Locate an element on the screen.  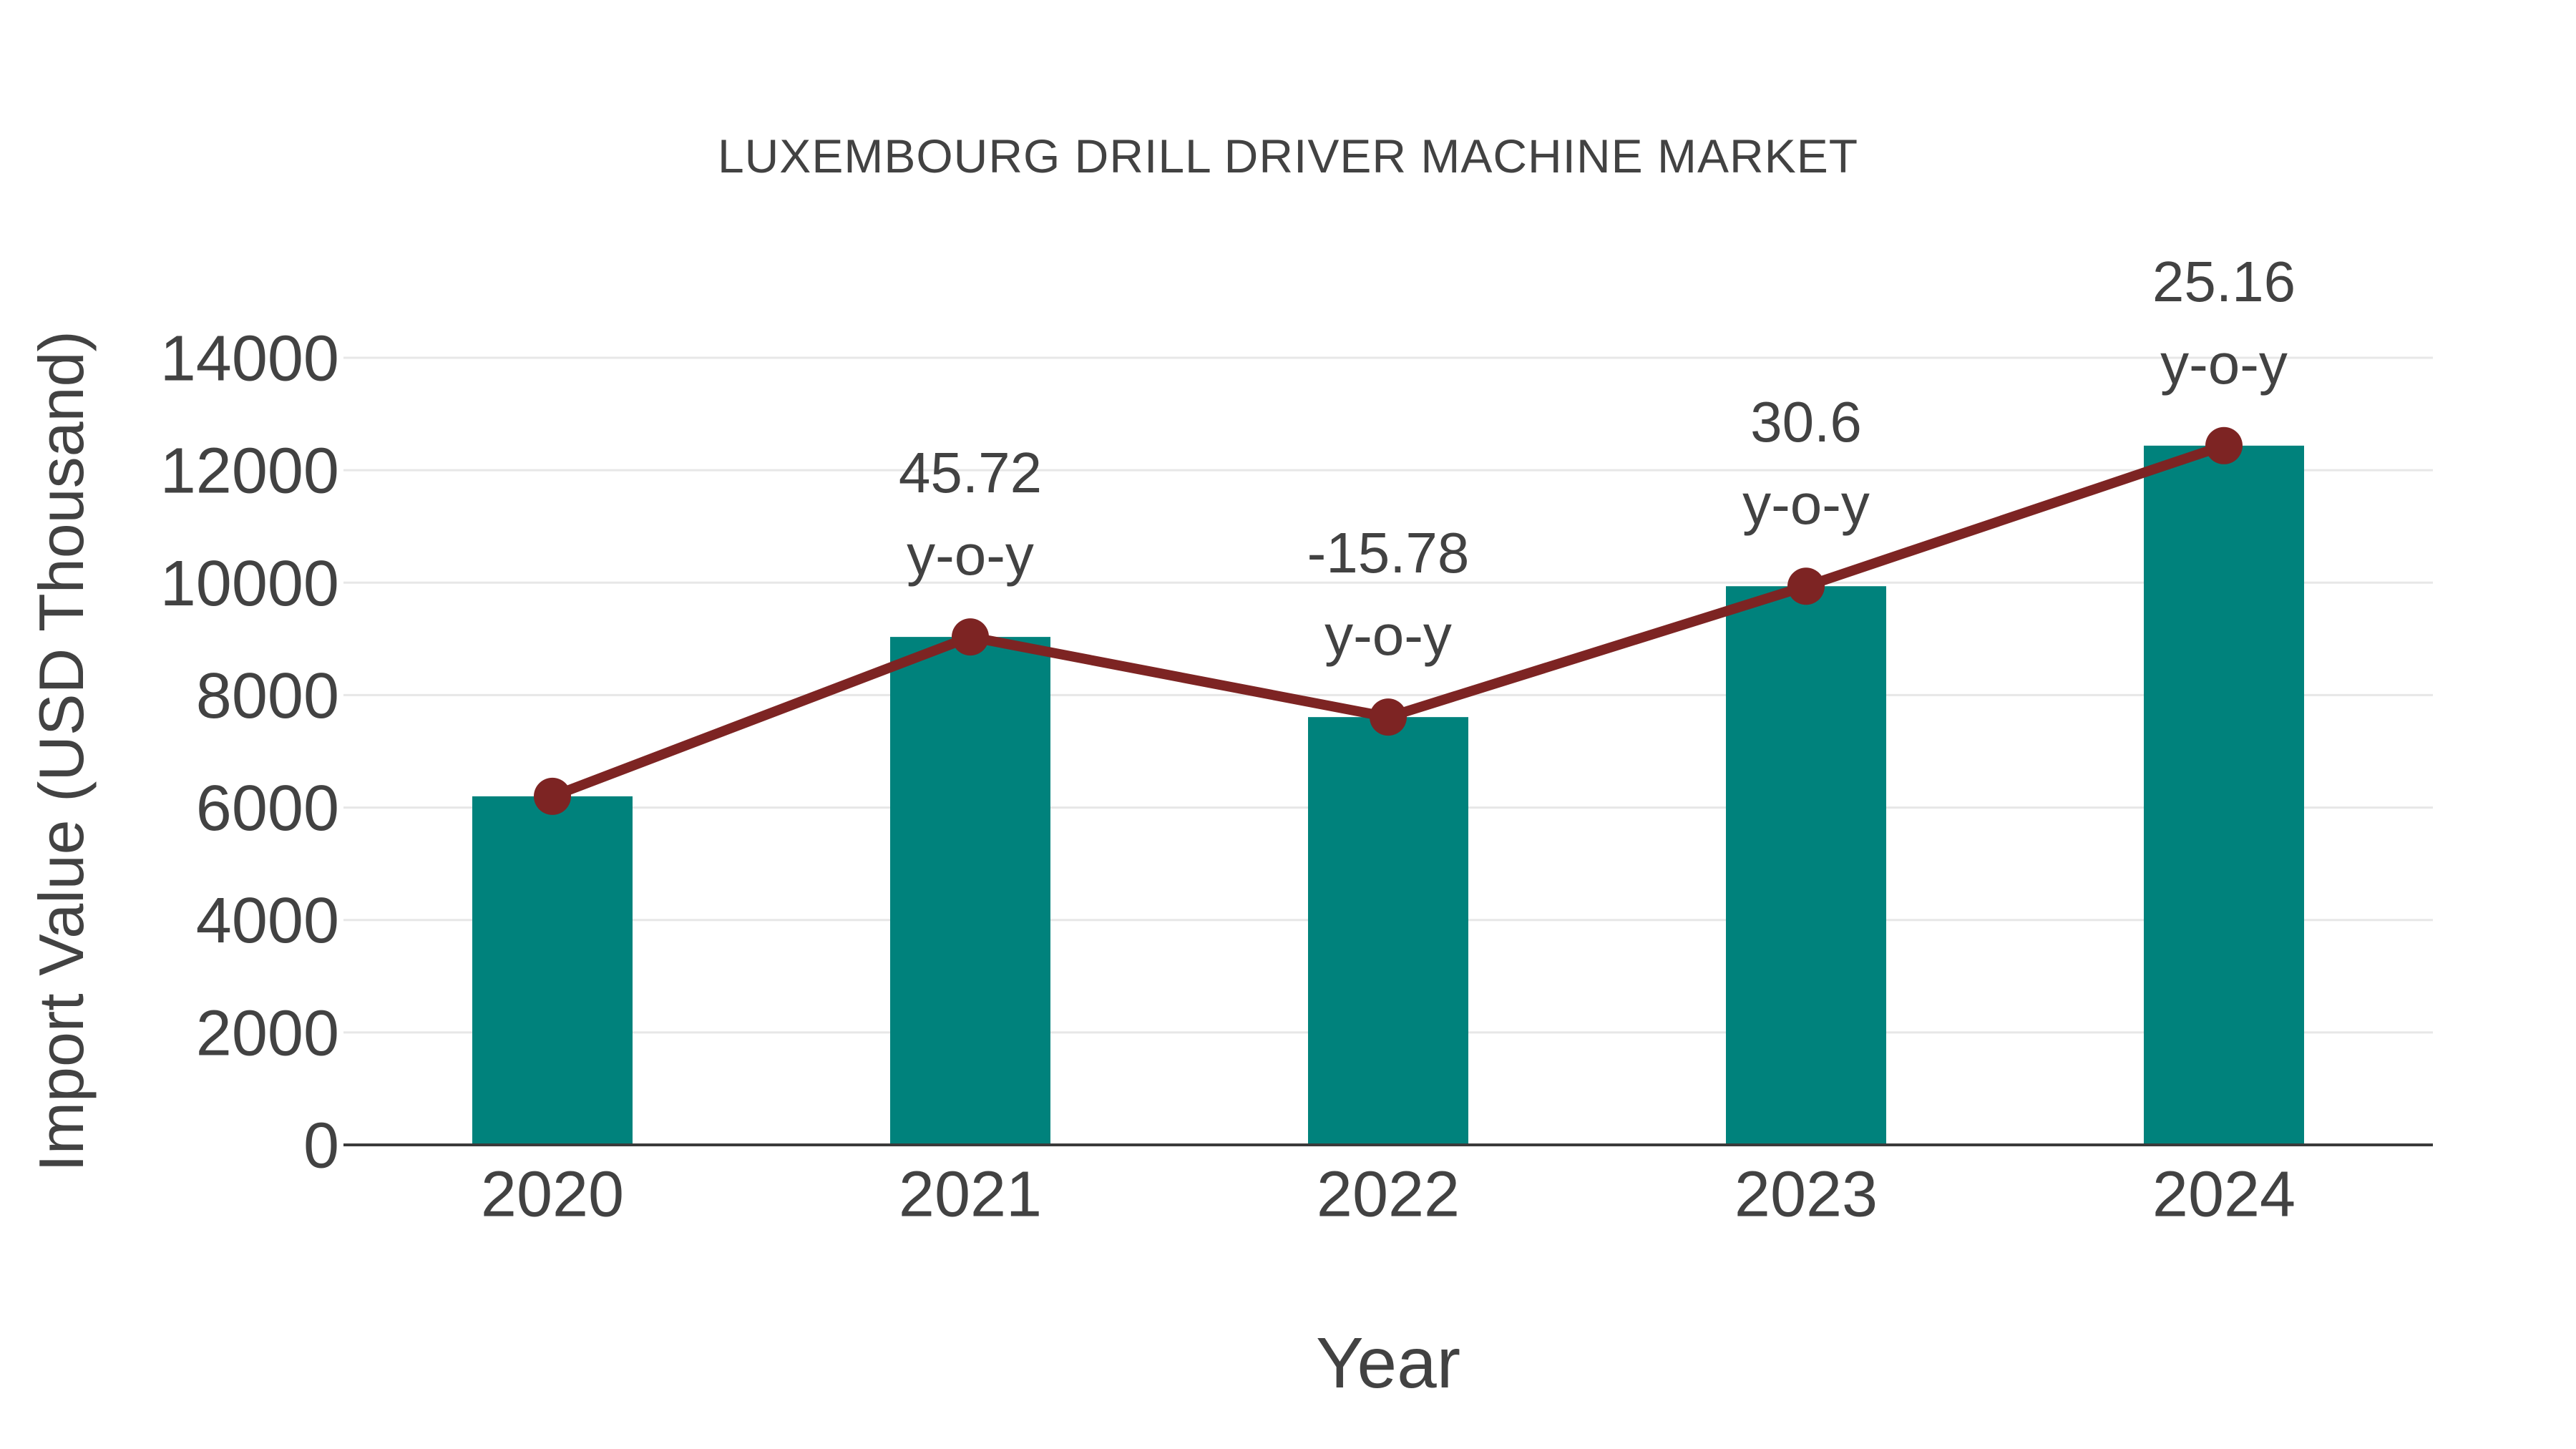
bar-2024 is located at coordinates (2224, 795).